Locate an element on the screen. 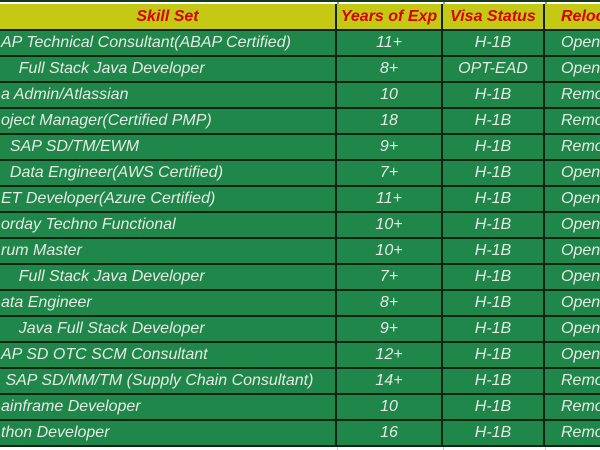 Image resolution: width=600 pixels, height=450 pixels. table-row: ata Engineer 8+ H-1B Open is located at coordinates (300, 304).